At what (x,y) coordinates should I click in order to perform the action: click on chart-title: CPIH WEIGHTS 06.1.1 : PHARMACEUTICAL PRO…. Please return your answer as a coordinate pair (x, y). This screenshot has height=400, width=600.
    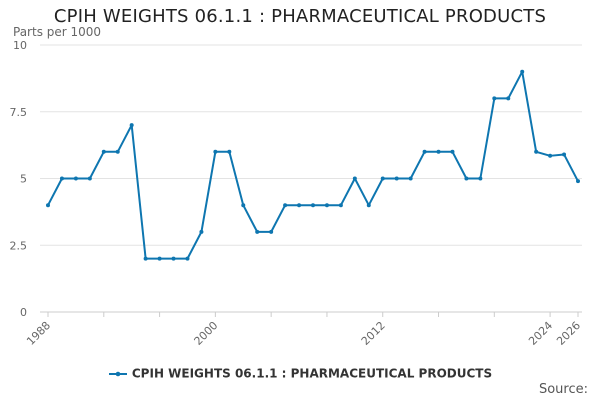
    Looking at the image, I should click on (300, 16).